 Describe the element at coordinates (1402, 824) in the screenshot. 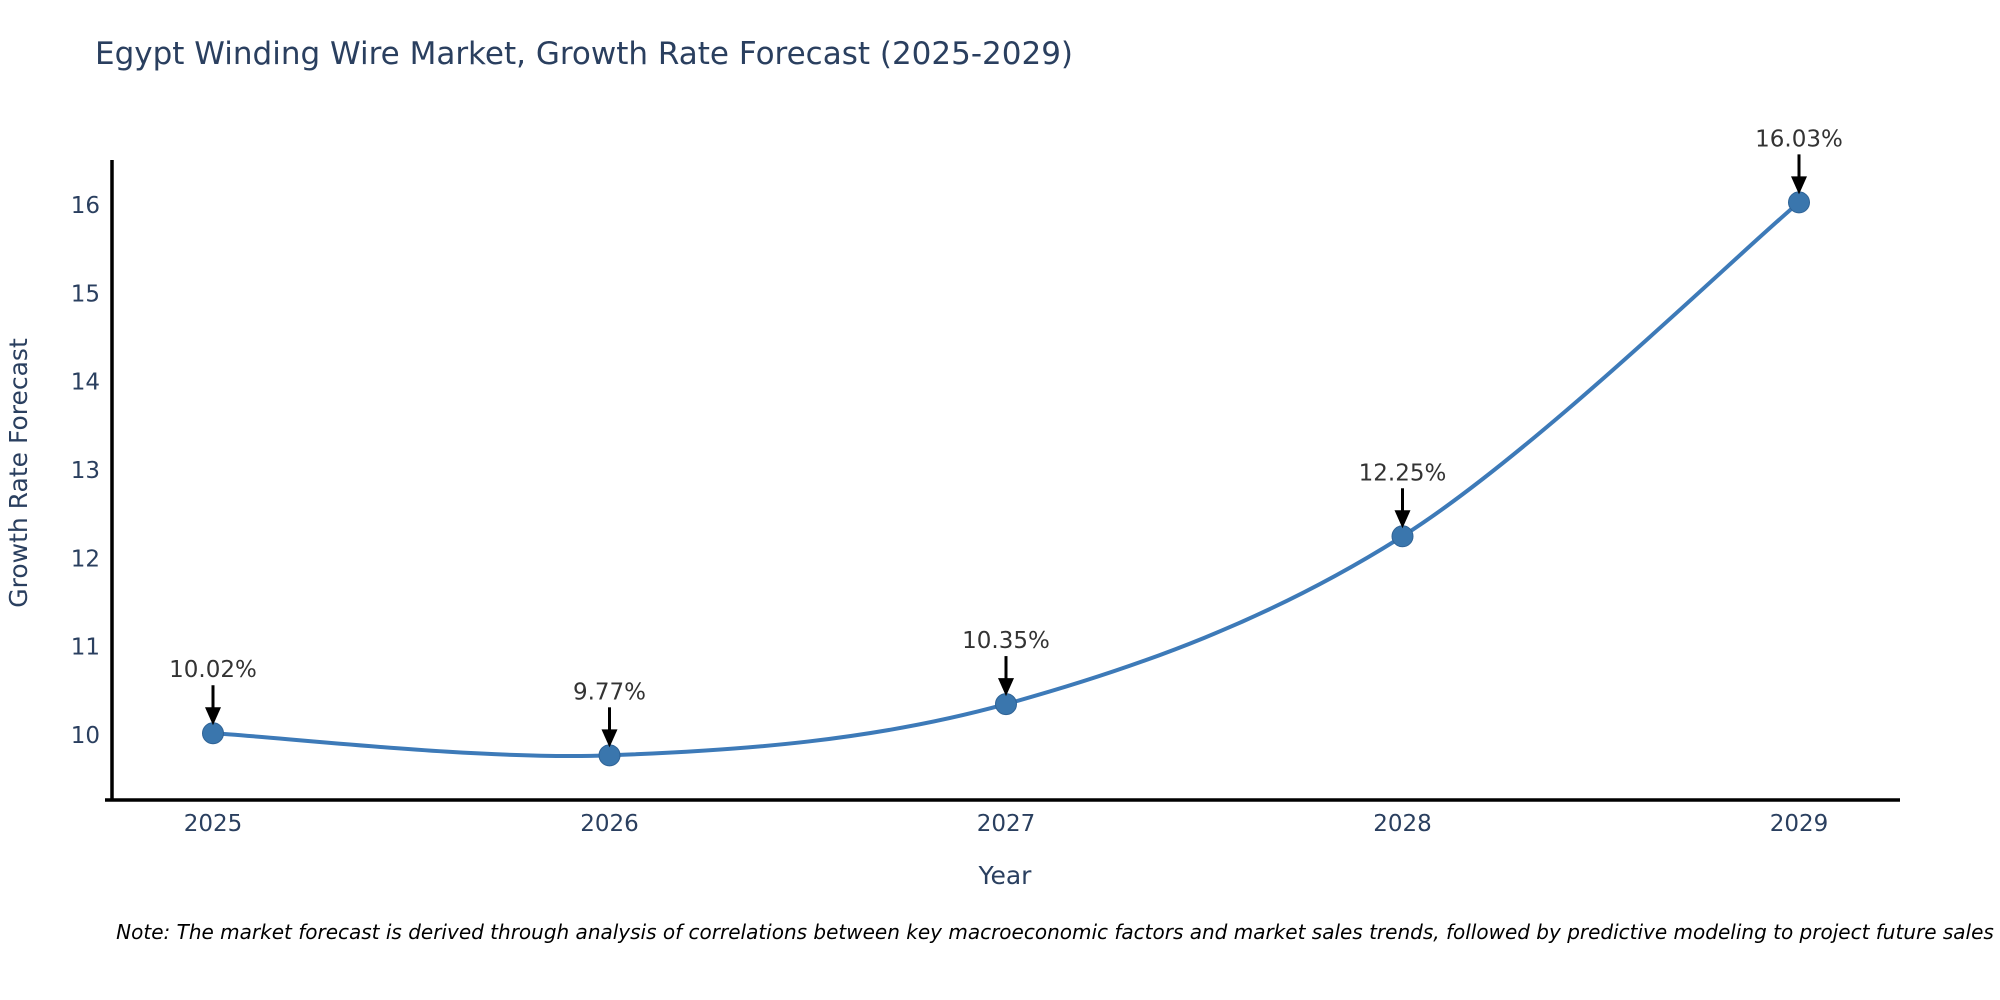

I see `x-tick-label: 2028` at that location.